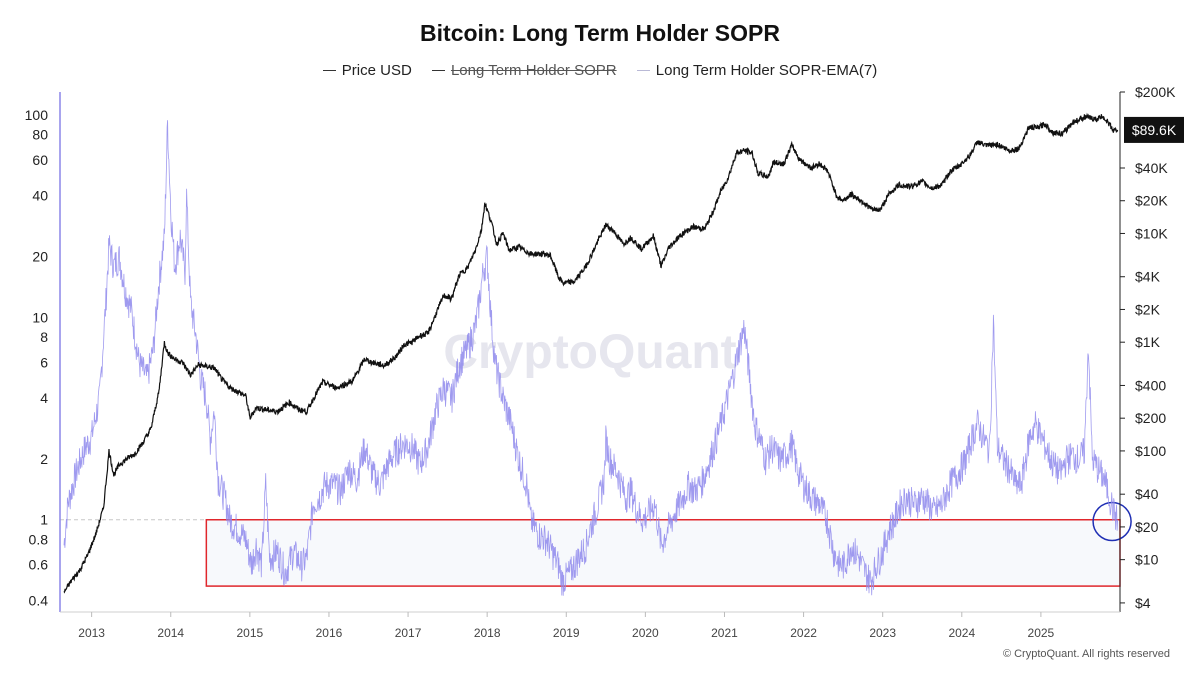  I want to click on left-axis-tick-label: 100, so click(37, 115).